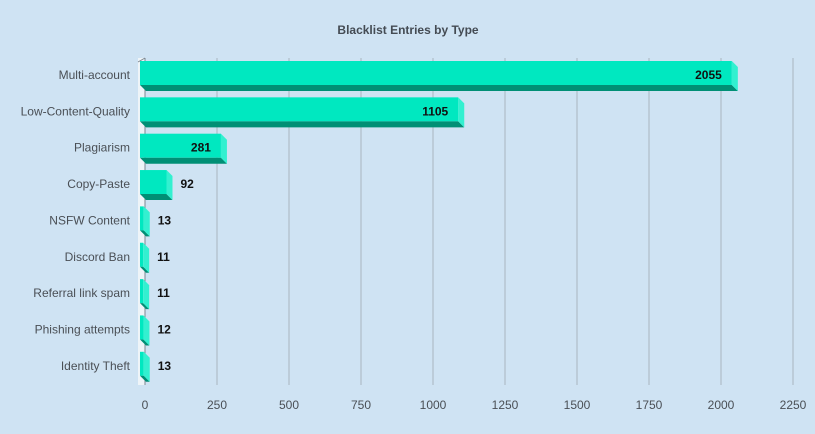 This screenshot has height=434, width=815. What do you see at coordinates (187, 184) in the screenshot?
I see `value-label: 92` at bounding box center [187, 184].